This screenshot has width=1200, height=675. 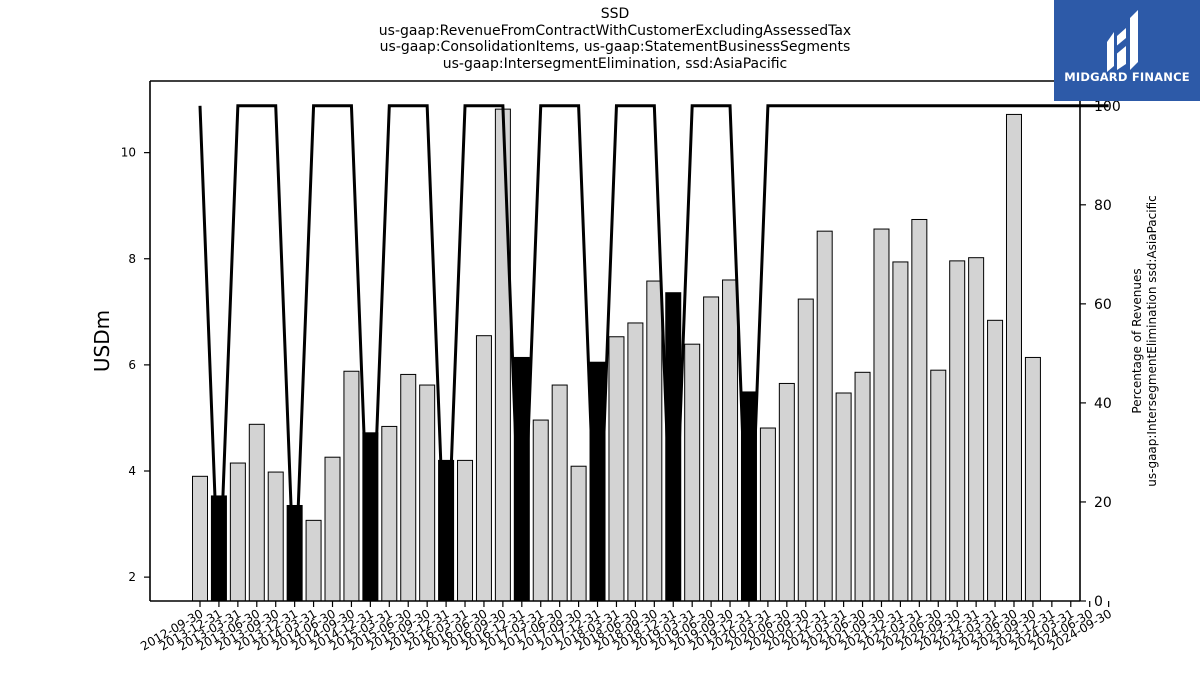 What do you see at coordinates (615, 14) in the screenshot?
I see `title-line-1: SSD` at bounding box center [615, 14].